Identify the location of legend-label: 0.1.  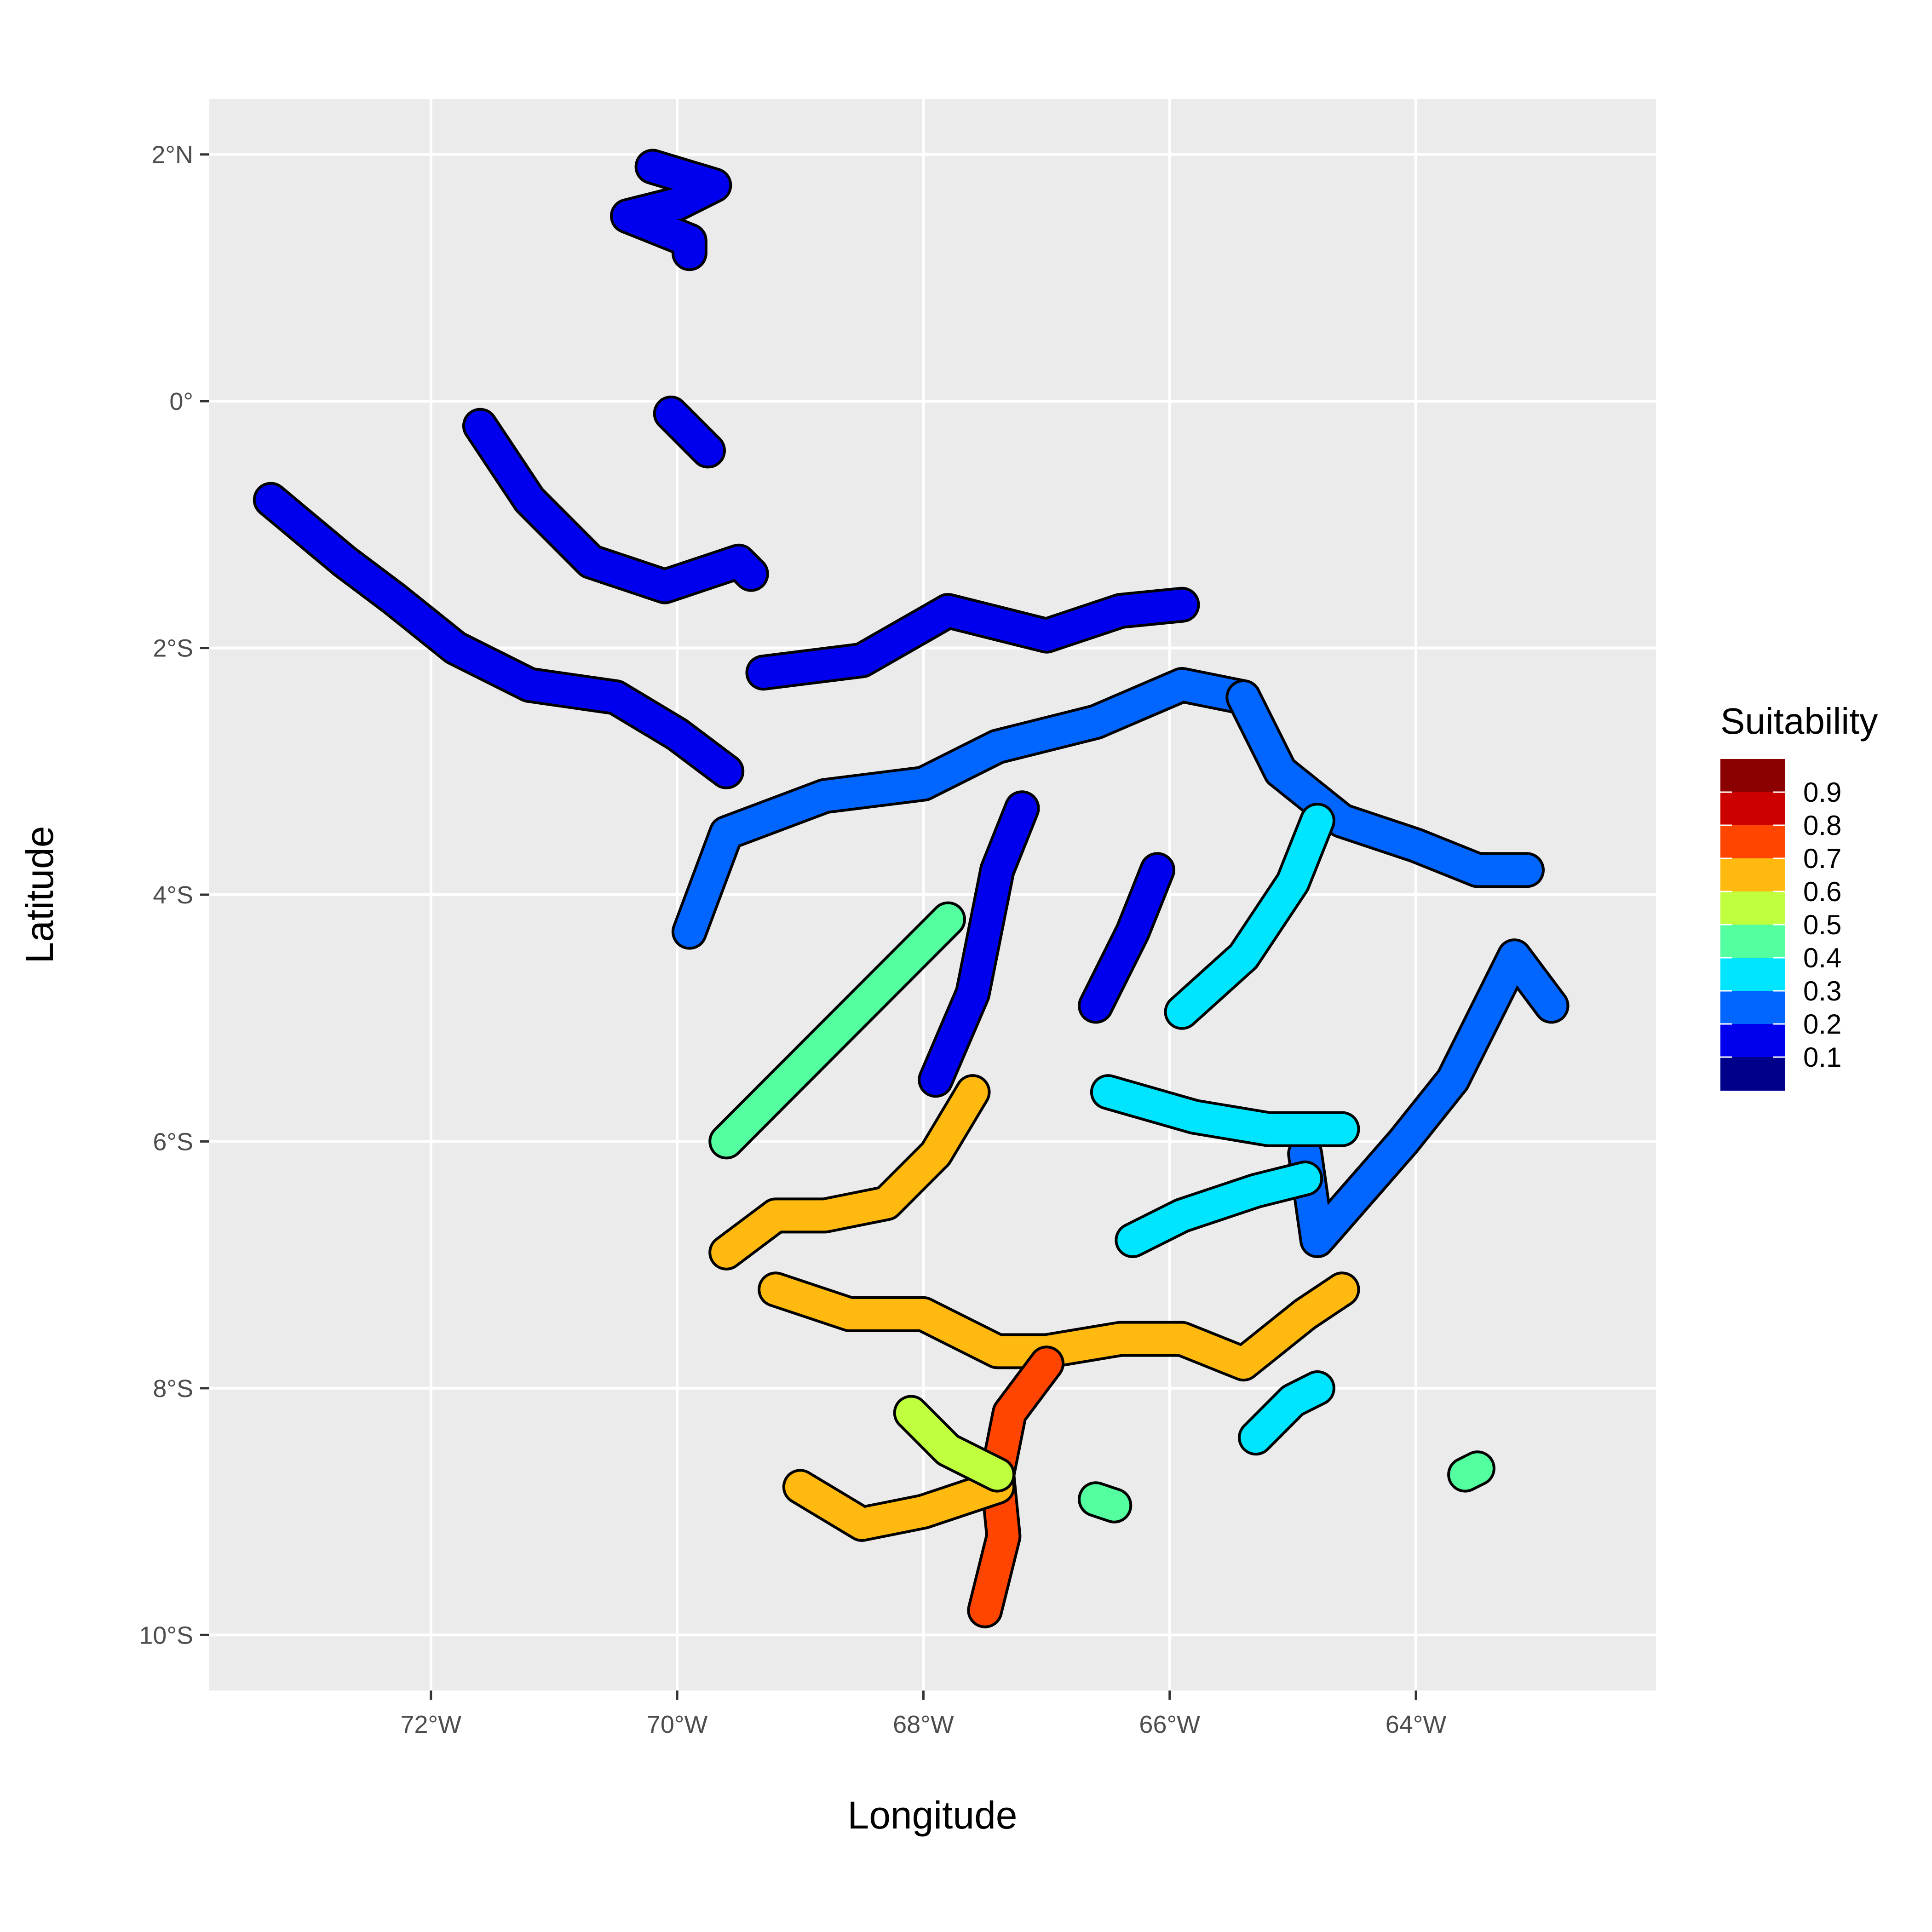
(1822, 1057).